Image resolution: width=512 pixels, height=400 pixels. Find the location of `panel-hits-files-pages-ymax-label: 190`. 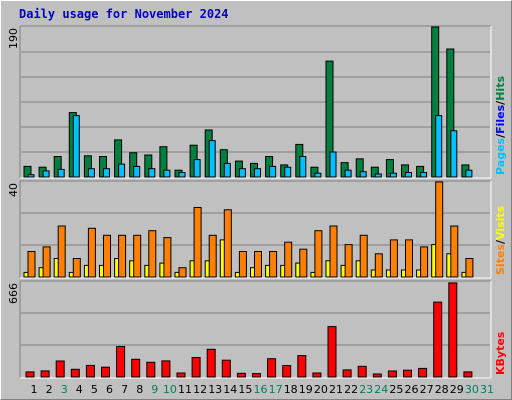

panel-hits-files-pages-ymax-label: 190 is located at coordinates (13, 38).